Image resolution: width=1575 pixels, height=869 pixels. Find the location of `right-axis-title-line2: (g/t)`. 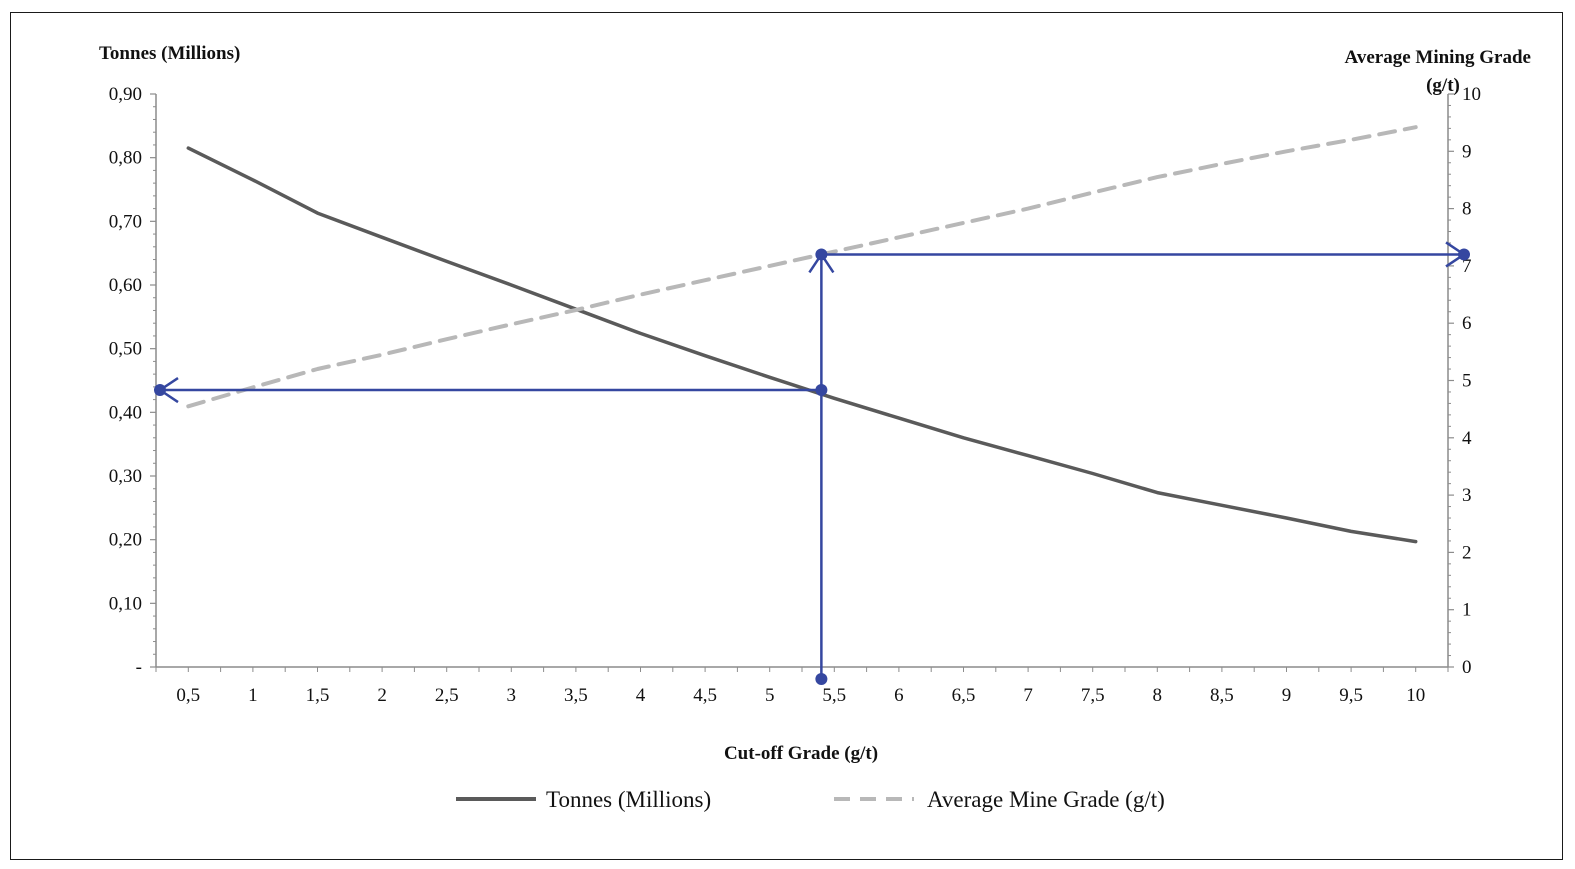

right-axis-title-line2: (g/t) is located at coordinates (1443, 85).